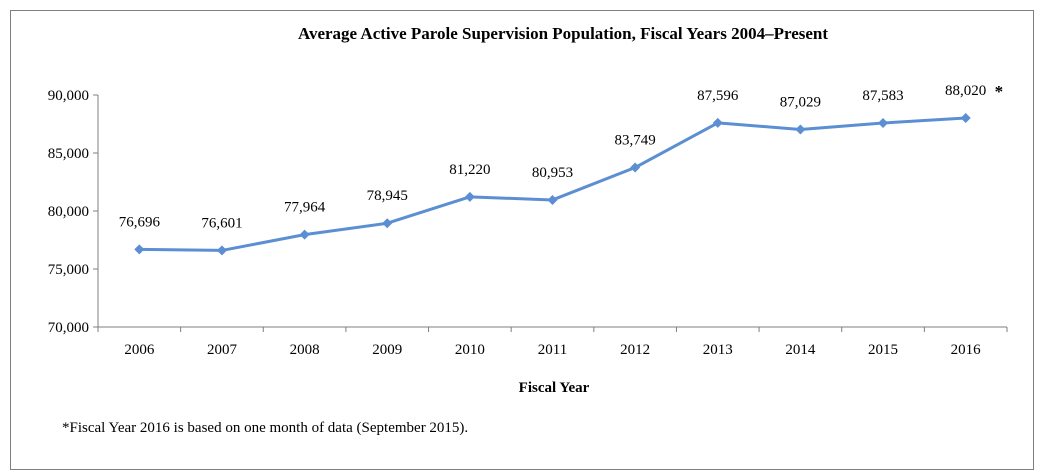  Describe the element at coordinates (718, 96) in the screenshot. I see `data-label: 87,596` at that location.